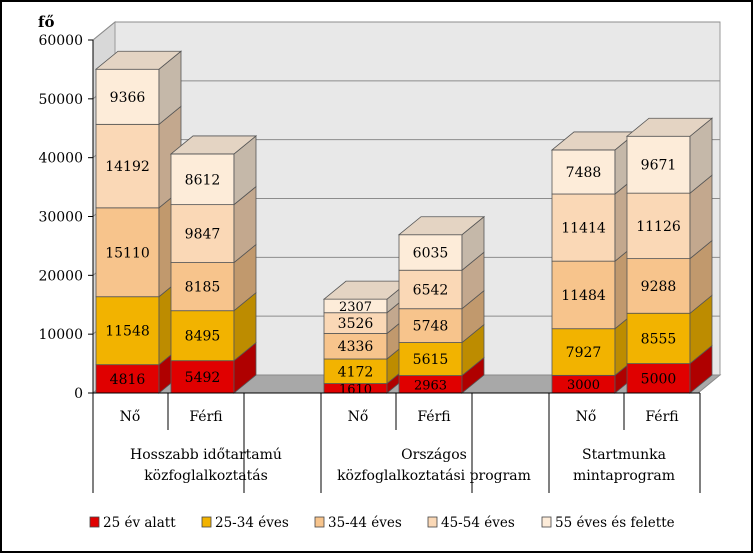  Describe the element at coordinates (206, 476) in the screenshot. I see `group-label: közfoglalkoztatás` at that location.